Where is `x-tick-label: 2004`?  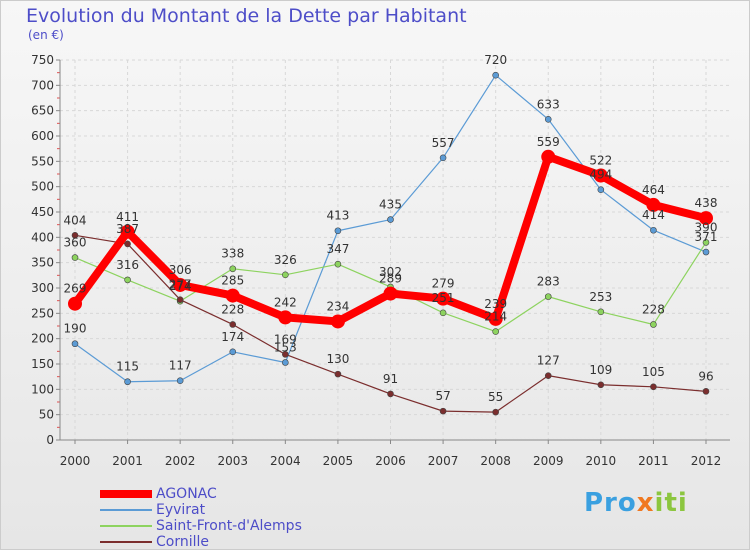 x-tick-label: 2004 is located at coordinates (285, 461).